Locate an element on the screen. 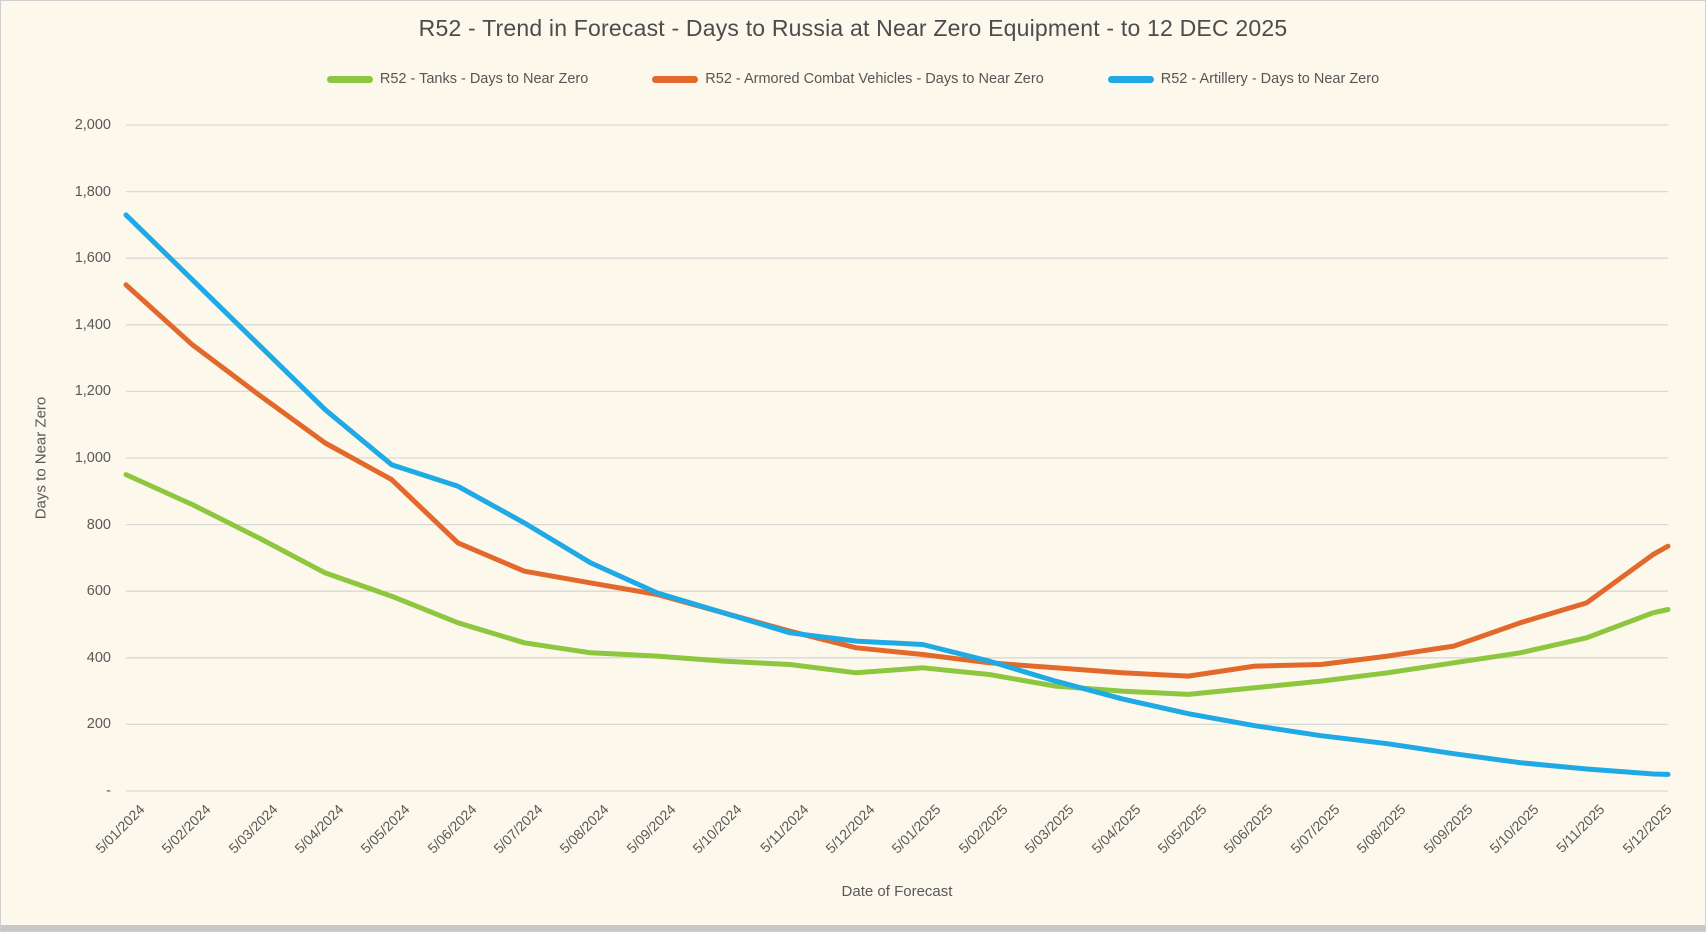  y-tick-label: - is located at coordinates (108, 791).